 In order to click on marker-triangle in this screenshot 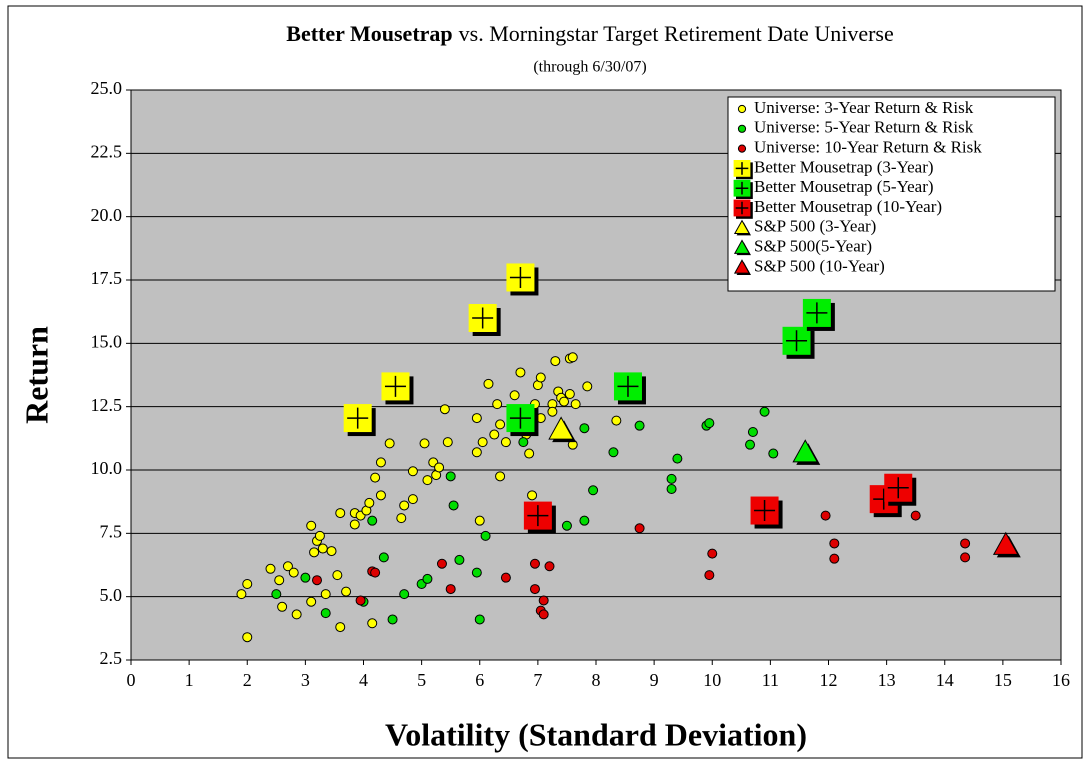, I will do `click(742, 266)`.